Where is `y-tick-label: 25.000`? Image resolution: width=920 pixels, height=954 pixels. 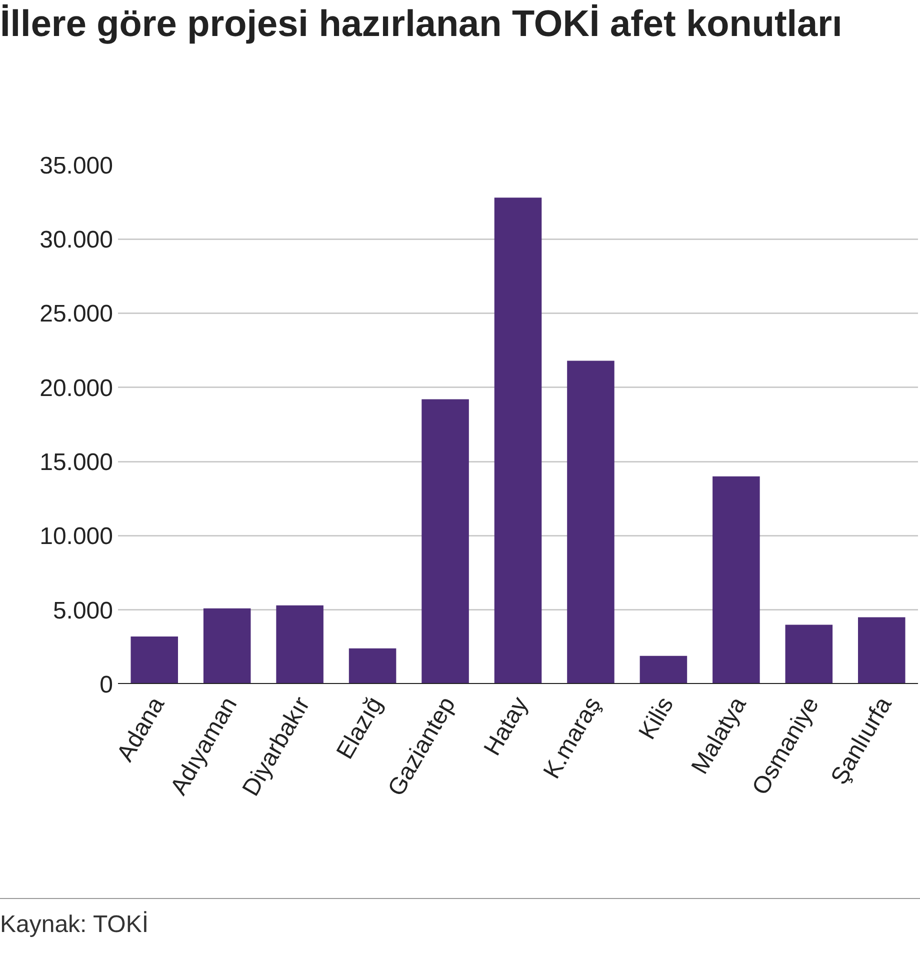
y-tick-label: 25.000 is located at coordinates (76, 314).